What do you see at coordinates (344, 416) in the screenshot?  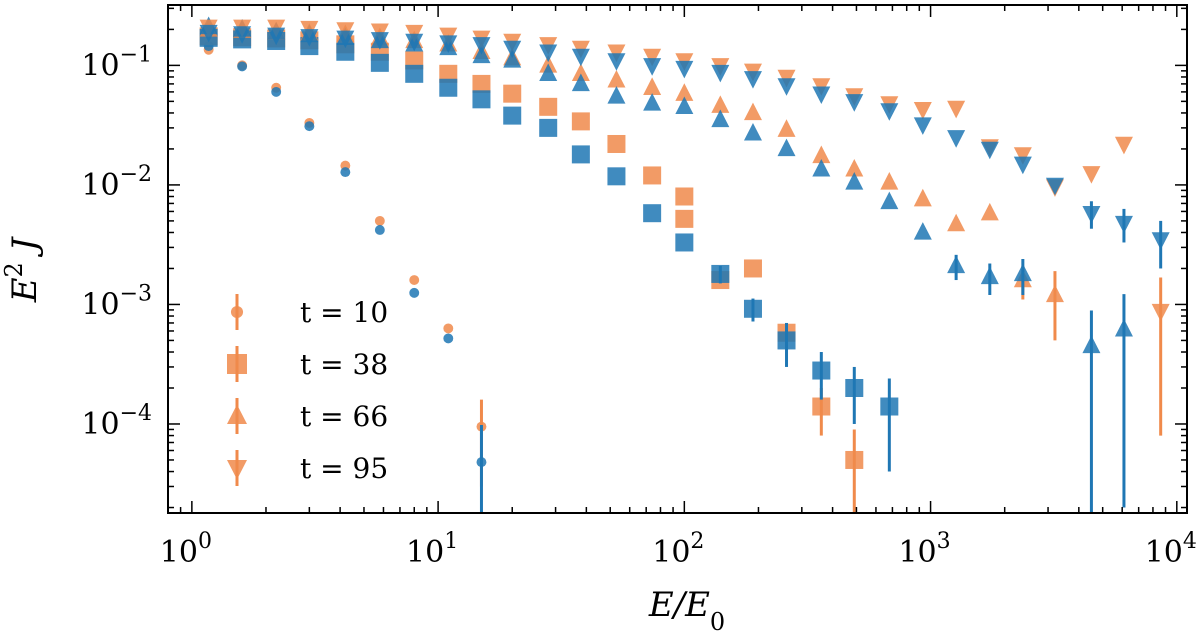 I see `legend-label: t = 66` at bounding box center [344, 416].